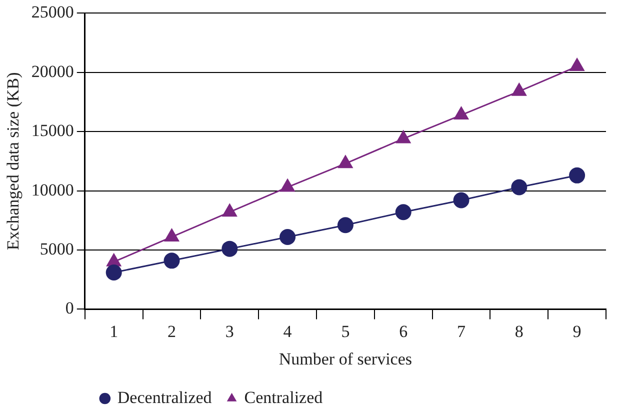 This screenshot has width=626, height=417. Describe the element at coordinates (52, 190) in the screenshot. I see `y-tick-label: 10000` at that location.